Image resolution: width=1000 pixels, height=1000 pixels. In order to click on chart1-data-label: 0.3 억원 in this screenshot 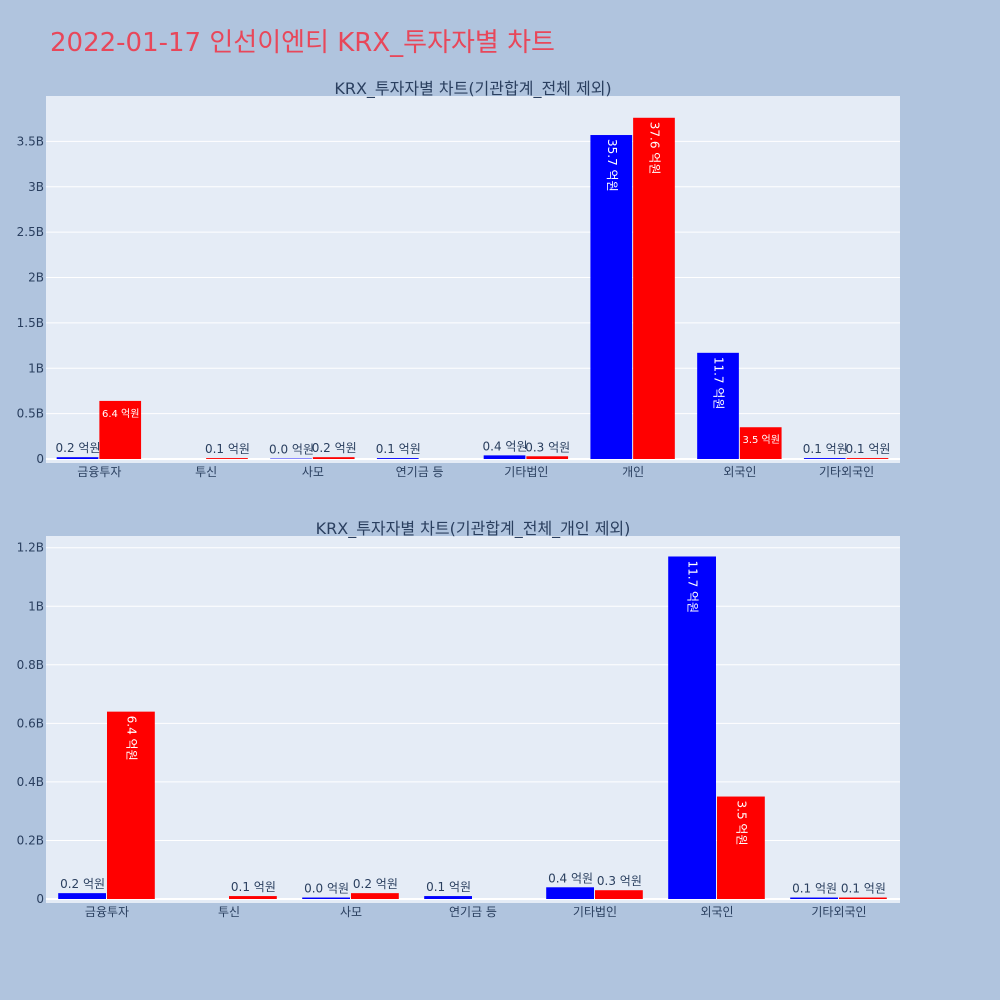, I will do `click(547, 447)`.